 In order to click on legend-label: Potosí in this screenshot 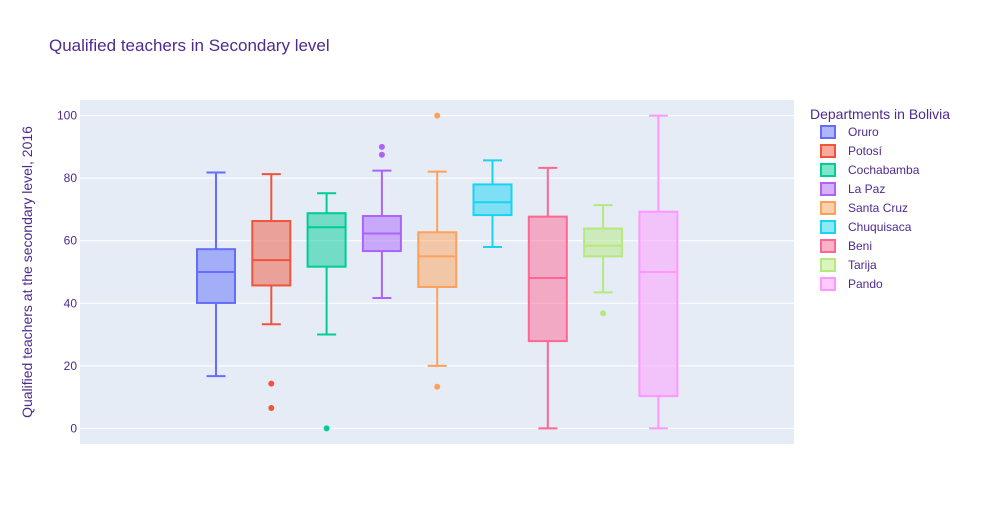, I will do `click(865, 151)`.